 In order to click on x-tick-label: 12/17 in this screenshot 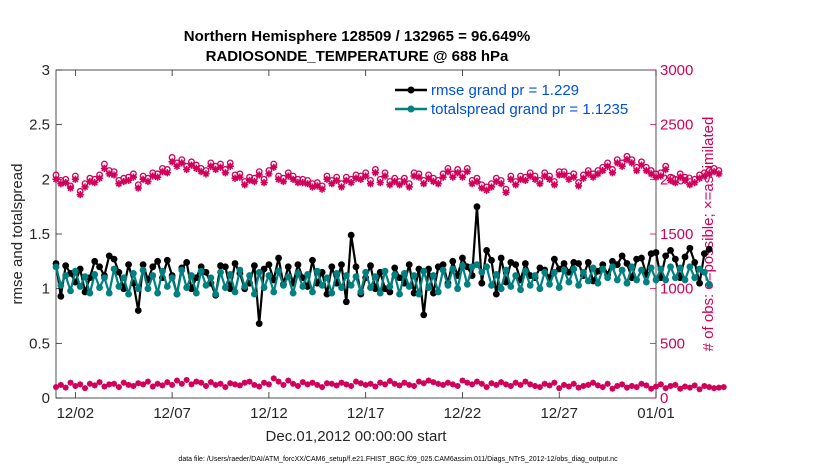, I will do `click(366, 413)`.